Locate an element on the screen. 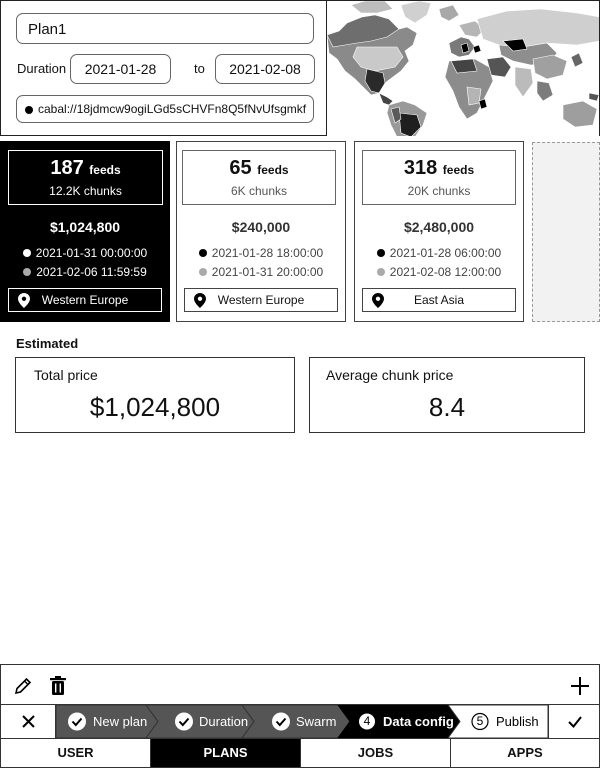 The image size is (600, 768). start-time-text: 2021-01-28 06:00:00 is located at coordinates (445, 253).